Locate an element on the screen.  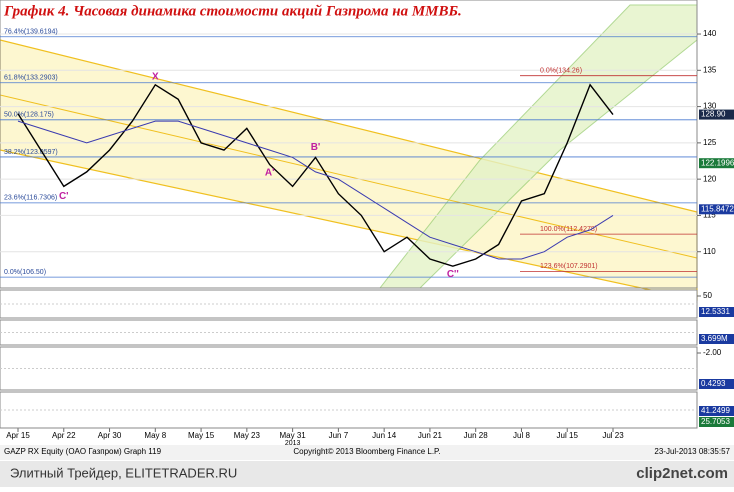
wave-label: C' is located at coordinates (64, 196).